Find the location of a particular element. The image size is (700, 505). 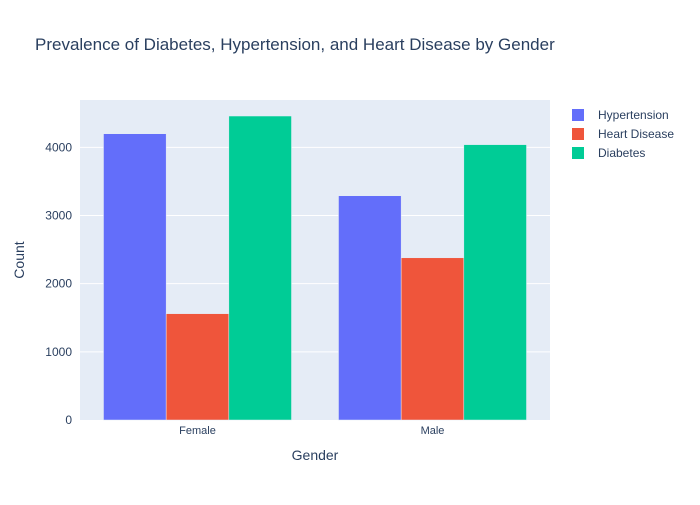

y-tick-label: 3000 is located at coordinates (58, 216).